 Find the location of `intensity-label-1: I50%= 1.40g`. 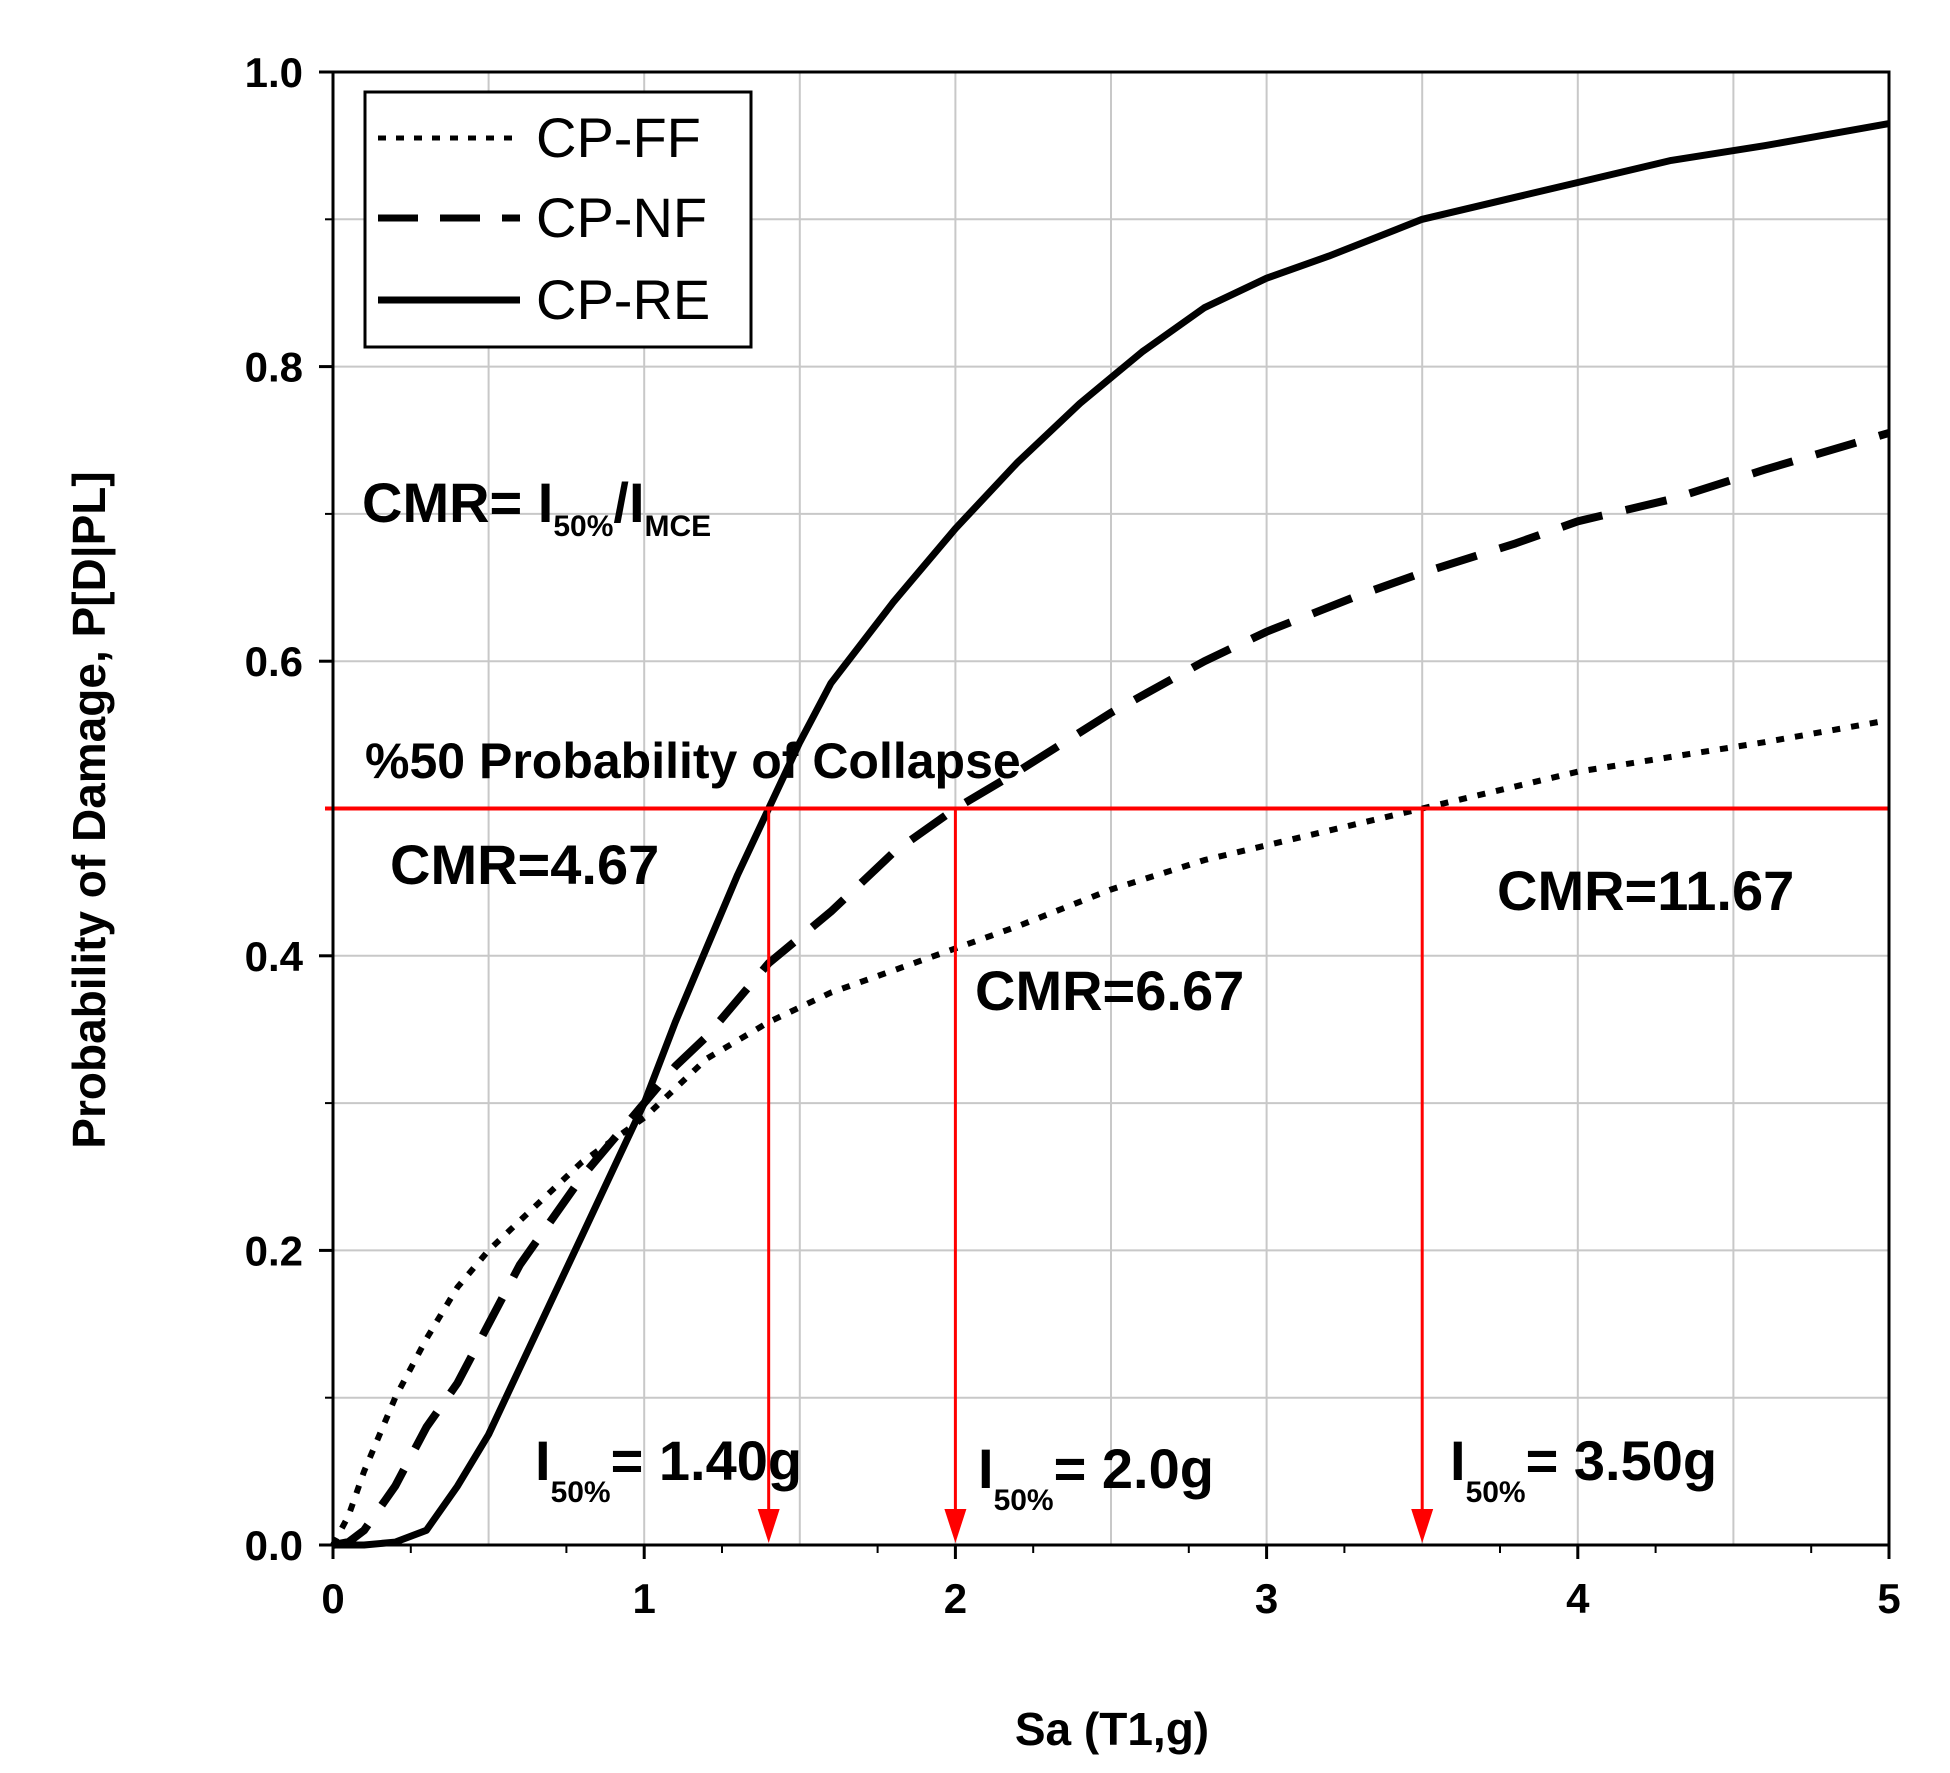

intensity-label-1: I50%= 1.40g is located at coordinates (668, 1469).